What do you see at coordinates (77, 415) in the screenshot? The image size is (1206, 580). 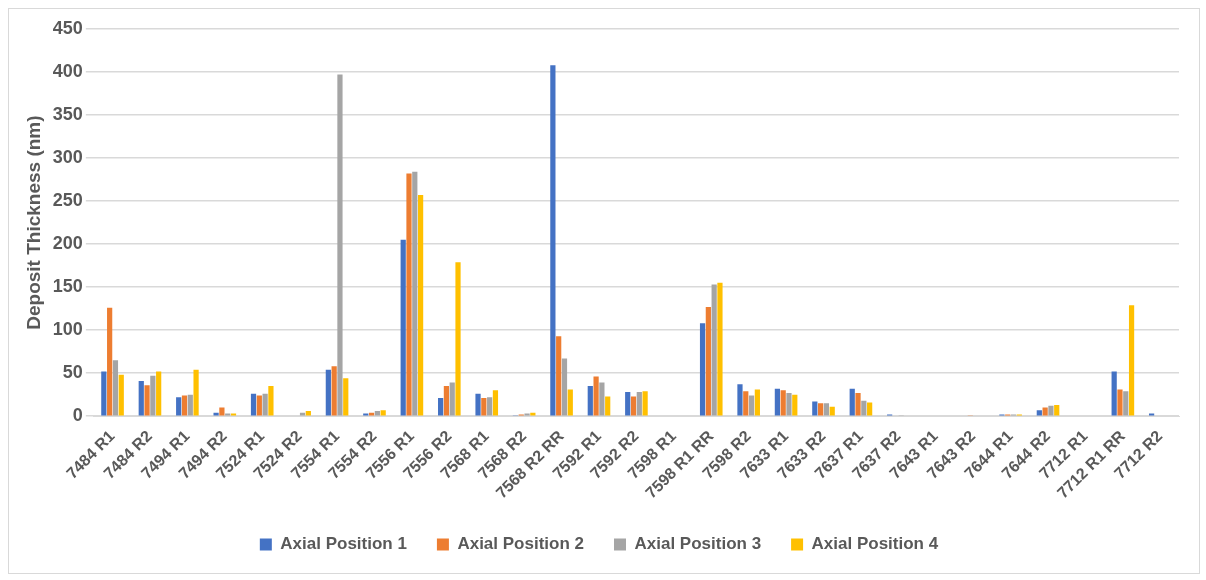 I see `y-tick-label: 0` at bounding box center [77, 415].